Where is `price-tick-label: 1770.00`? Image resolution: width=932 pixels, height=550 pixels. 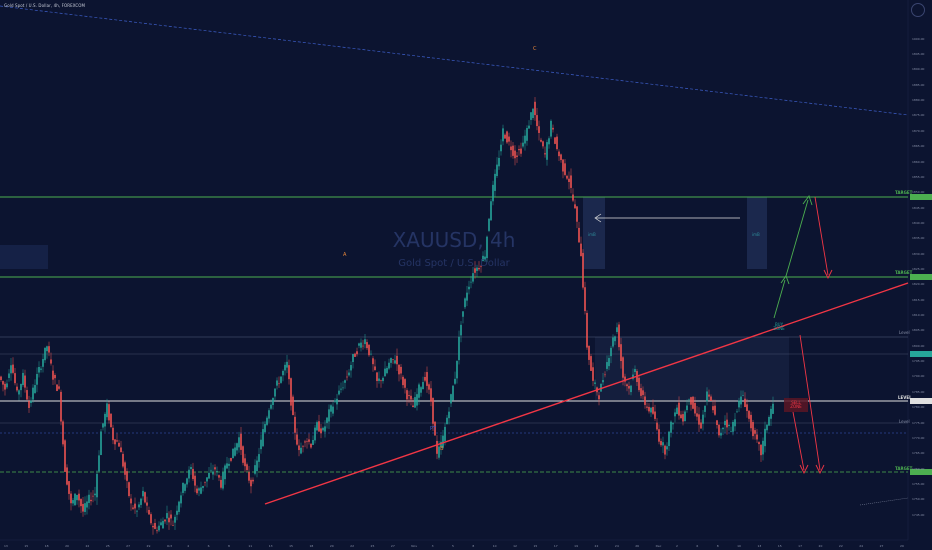 price-tick-label: 1770.00 is located at coordinates (918, 437).